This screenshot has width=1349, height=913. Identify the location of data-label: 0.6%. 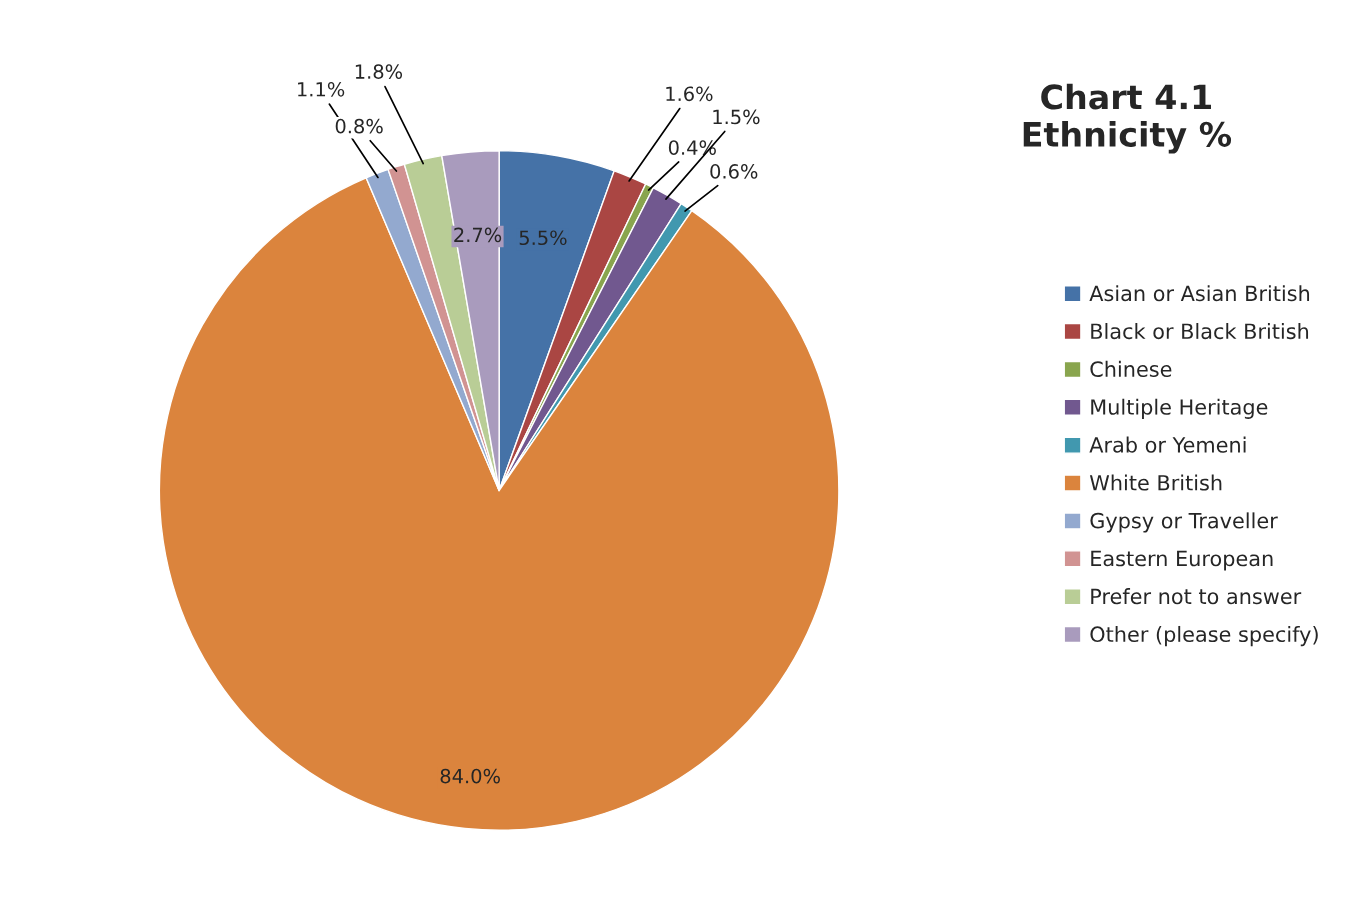
(734, 171).